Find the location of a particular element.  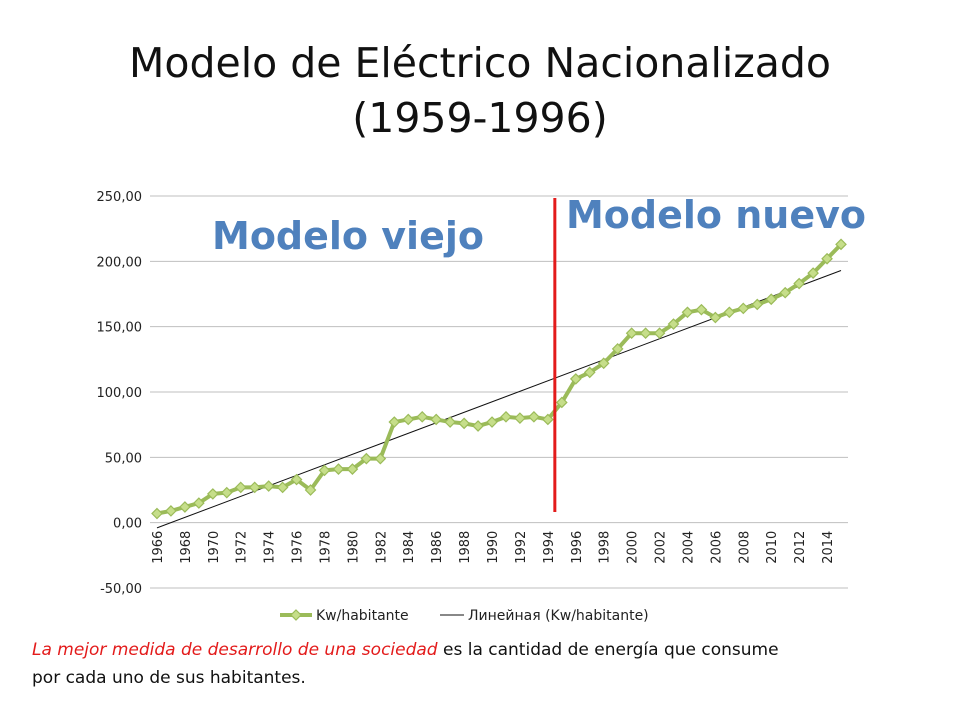

y-axis-tick-labels: 250,00 200,00 150,00 100,00 50,00 0,00 -50,00 is located at coordinates (120, 393).